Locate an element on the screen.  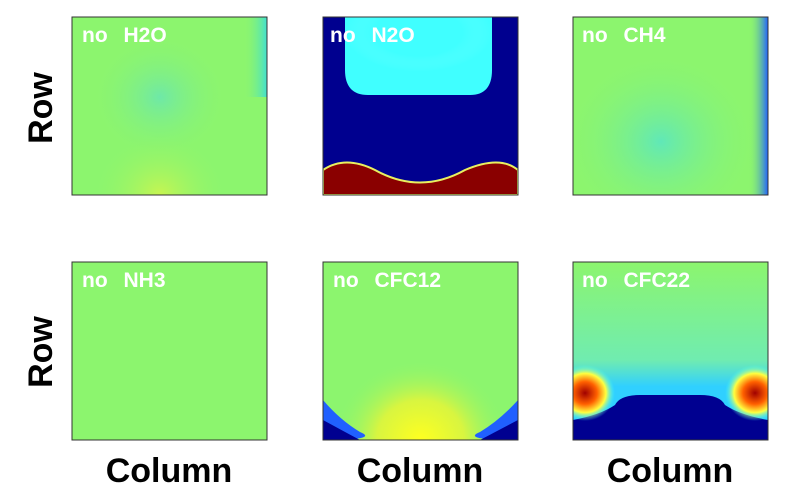
panel-label: no H2O is located at coordinates (124, 35).